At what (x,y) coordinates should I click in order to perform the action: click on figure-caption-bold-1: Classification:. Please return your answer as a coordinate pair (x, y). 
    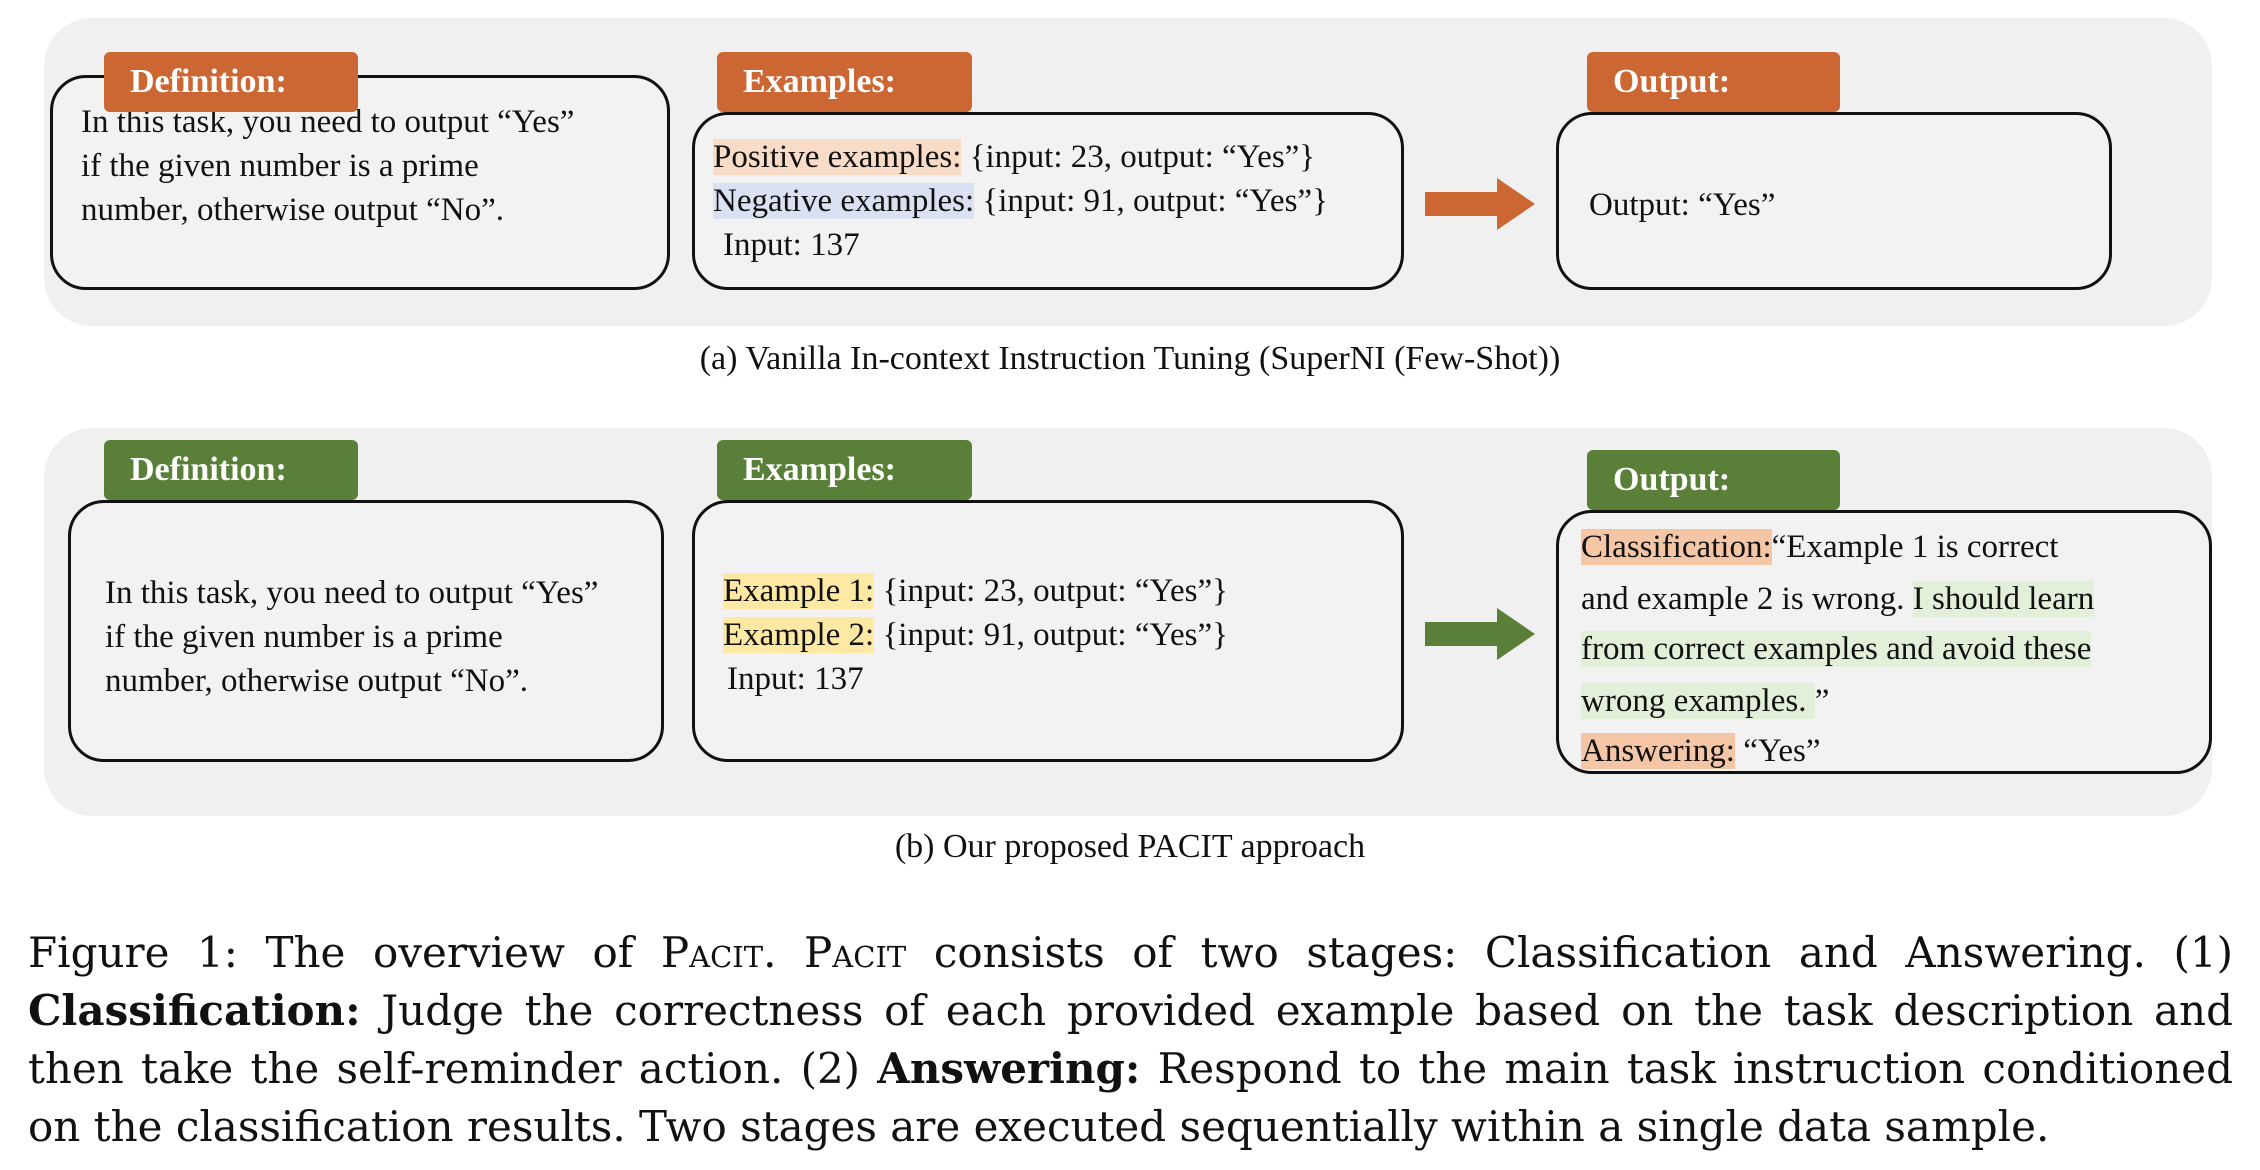
    Looking at the image, I should click on (194, 1010).